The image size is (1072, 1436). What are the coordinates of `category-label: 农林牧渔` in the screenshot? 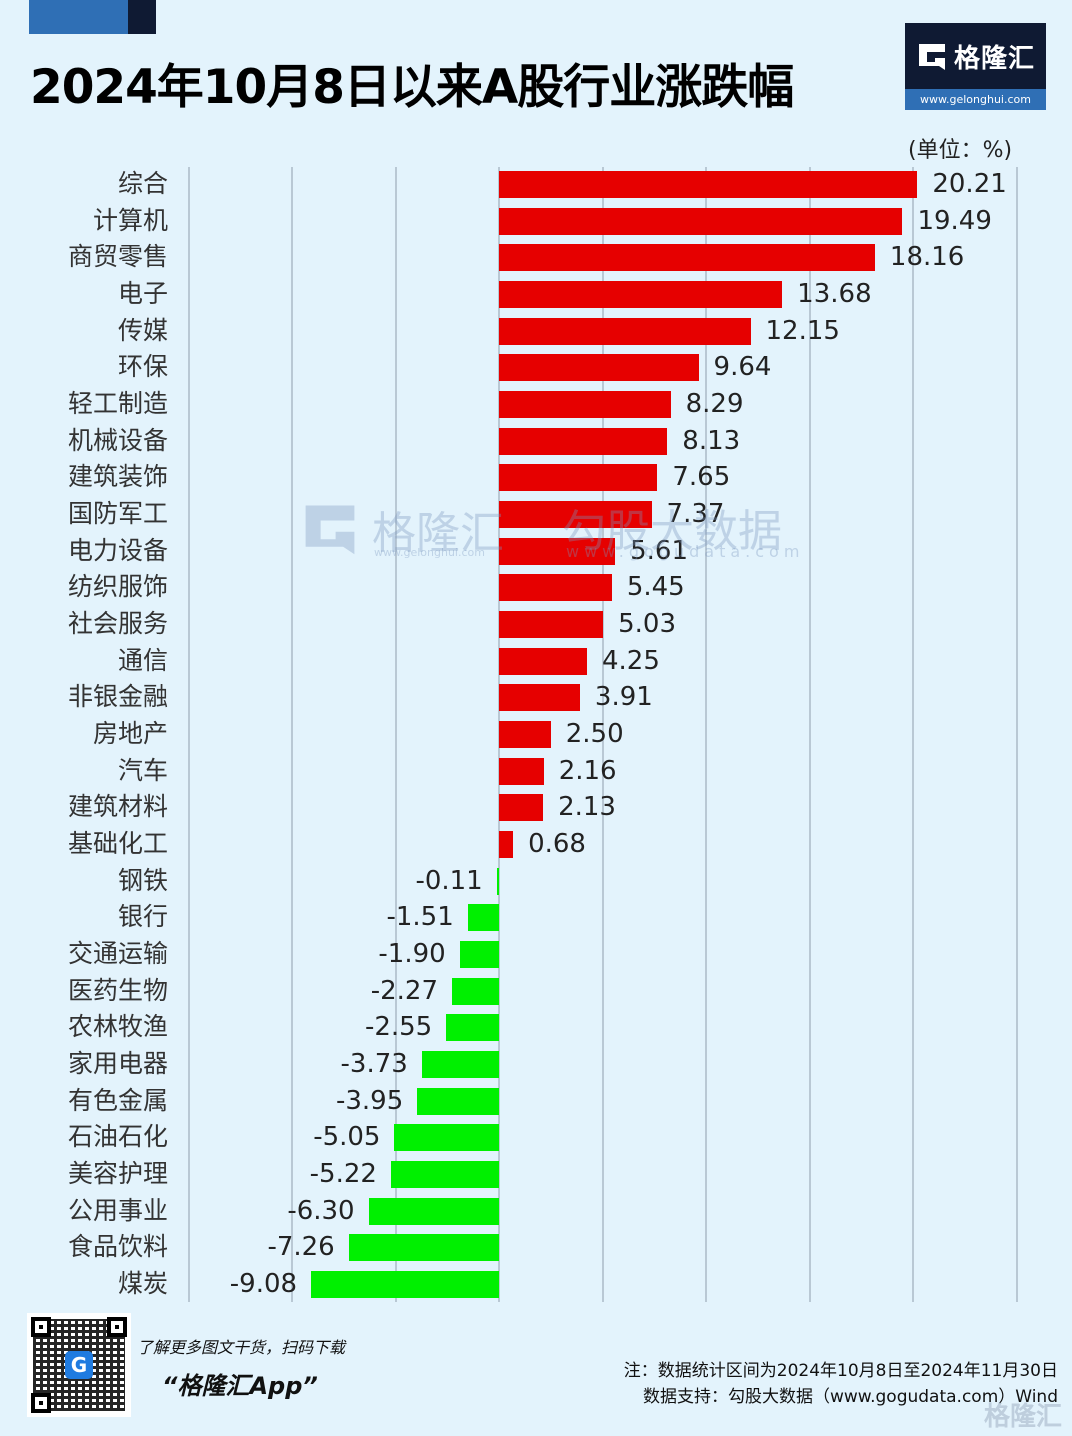 It's located at (117, 1027).